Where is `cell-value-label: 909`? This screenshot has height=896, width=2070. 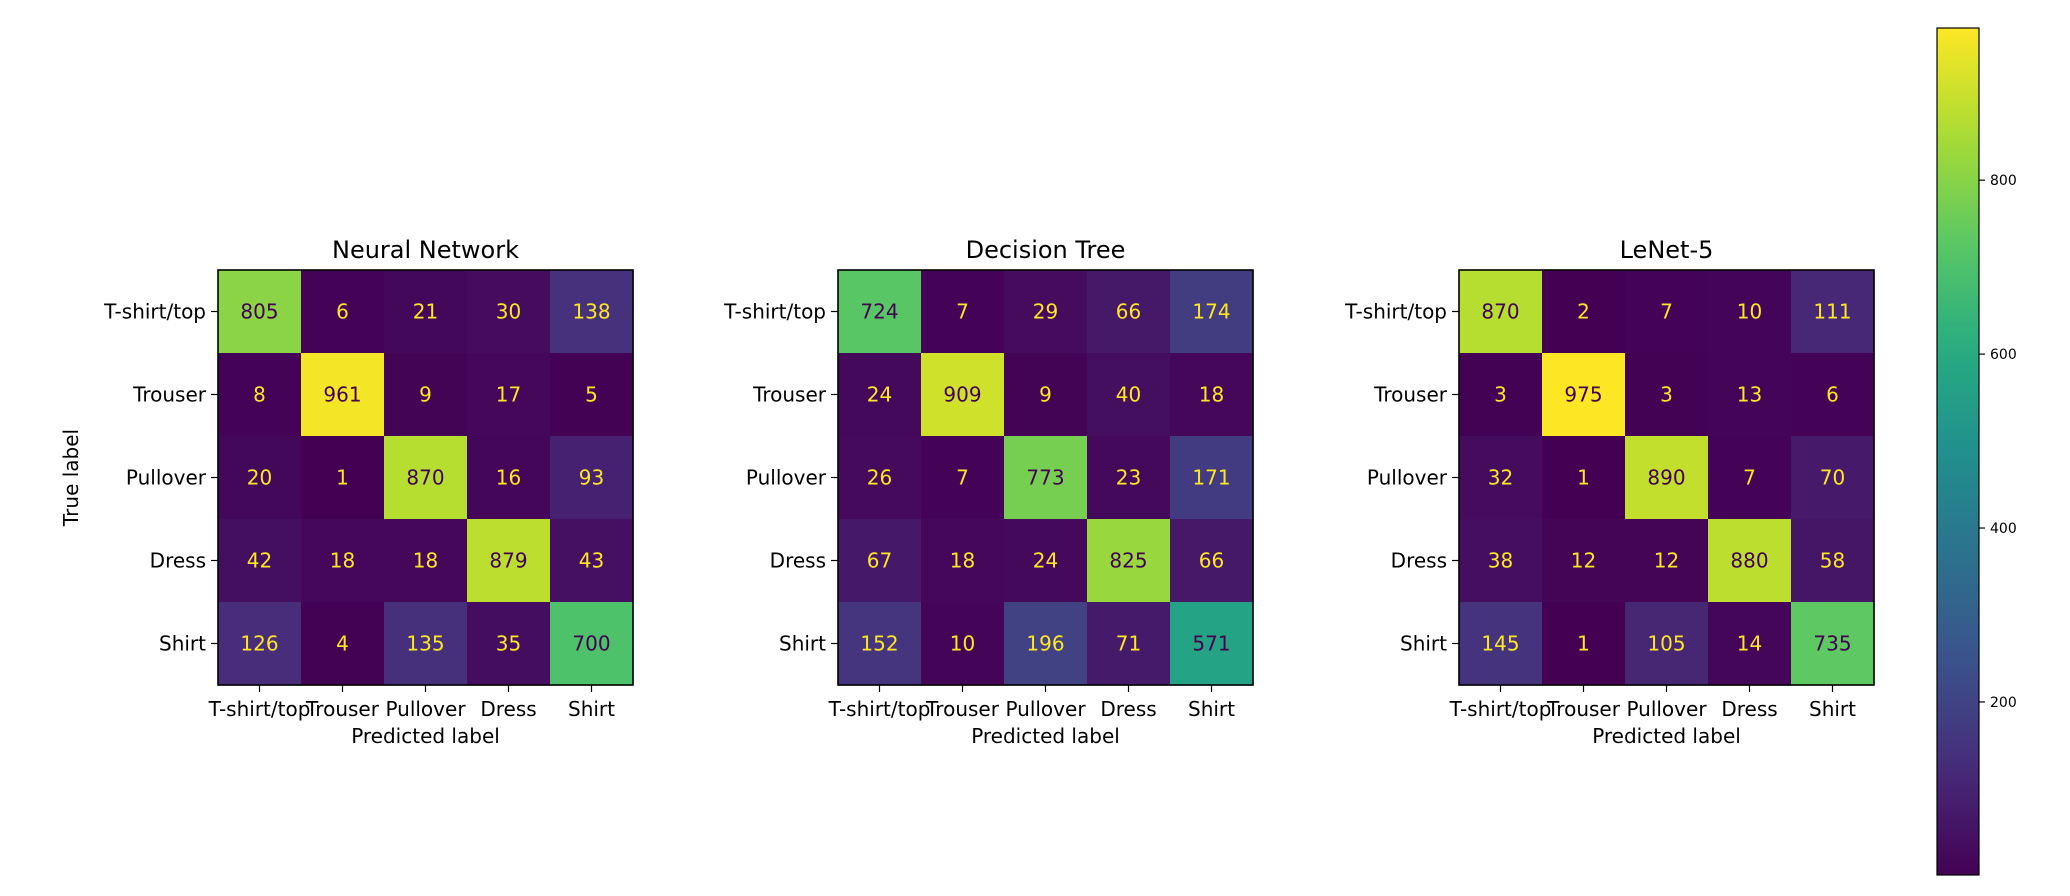
cell-value-label: 909 is located at coordinates (962, 395).